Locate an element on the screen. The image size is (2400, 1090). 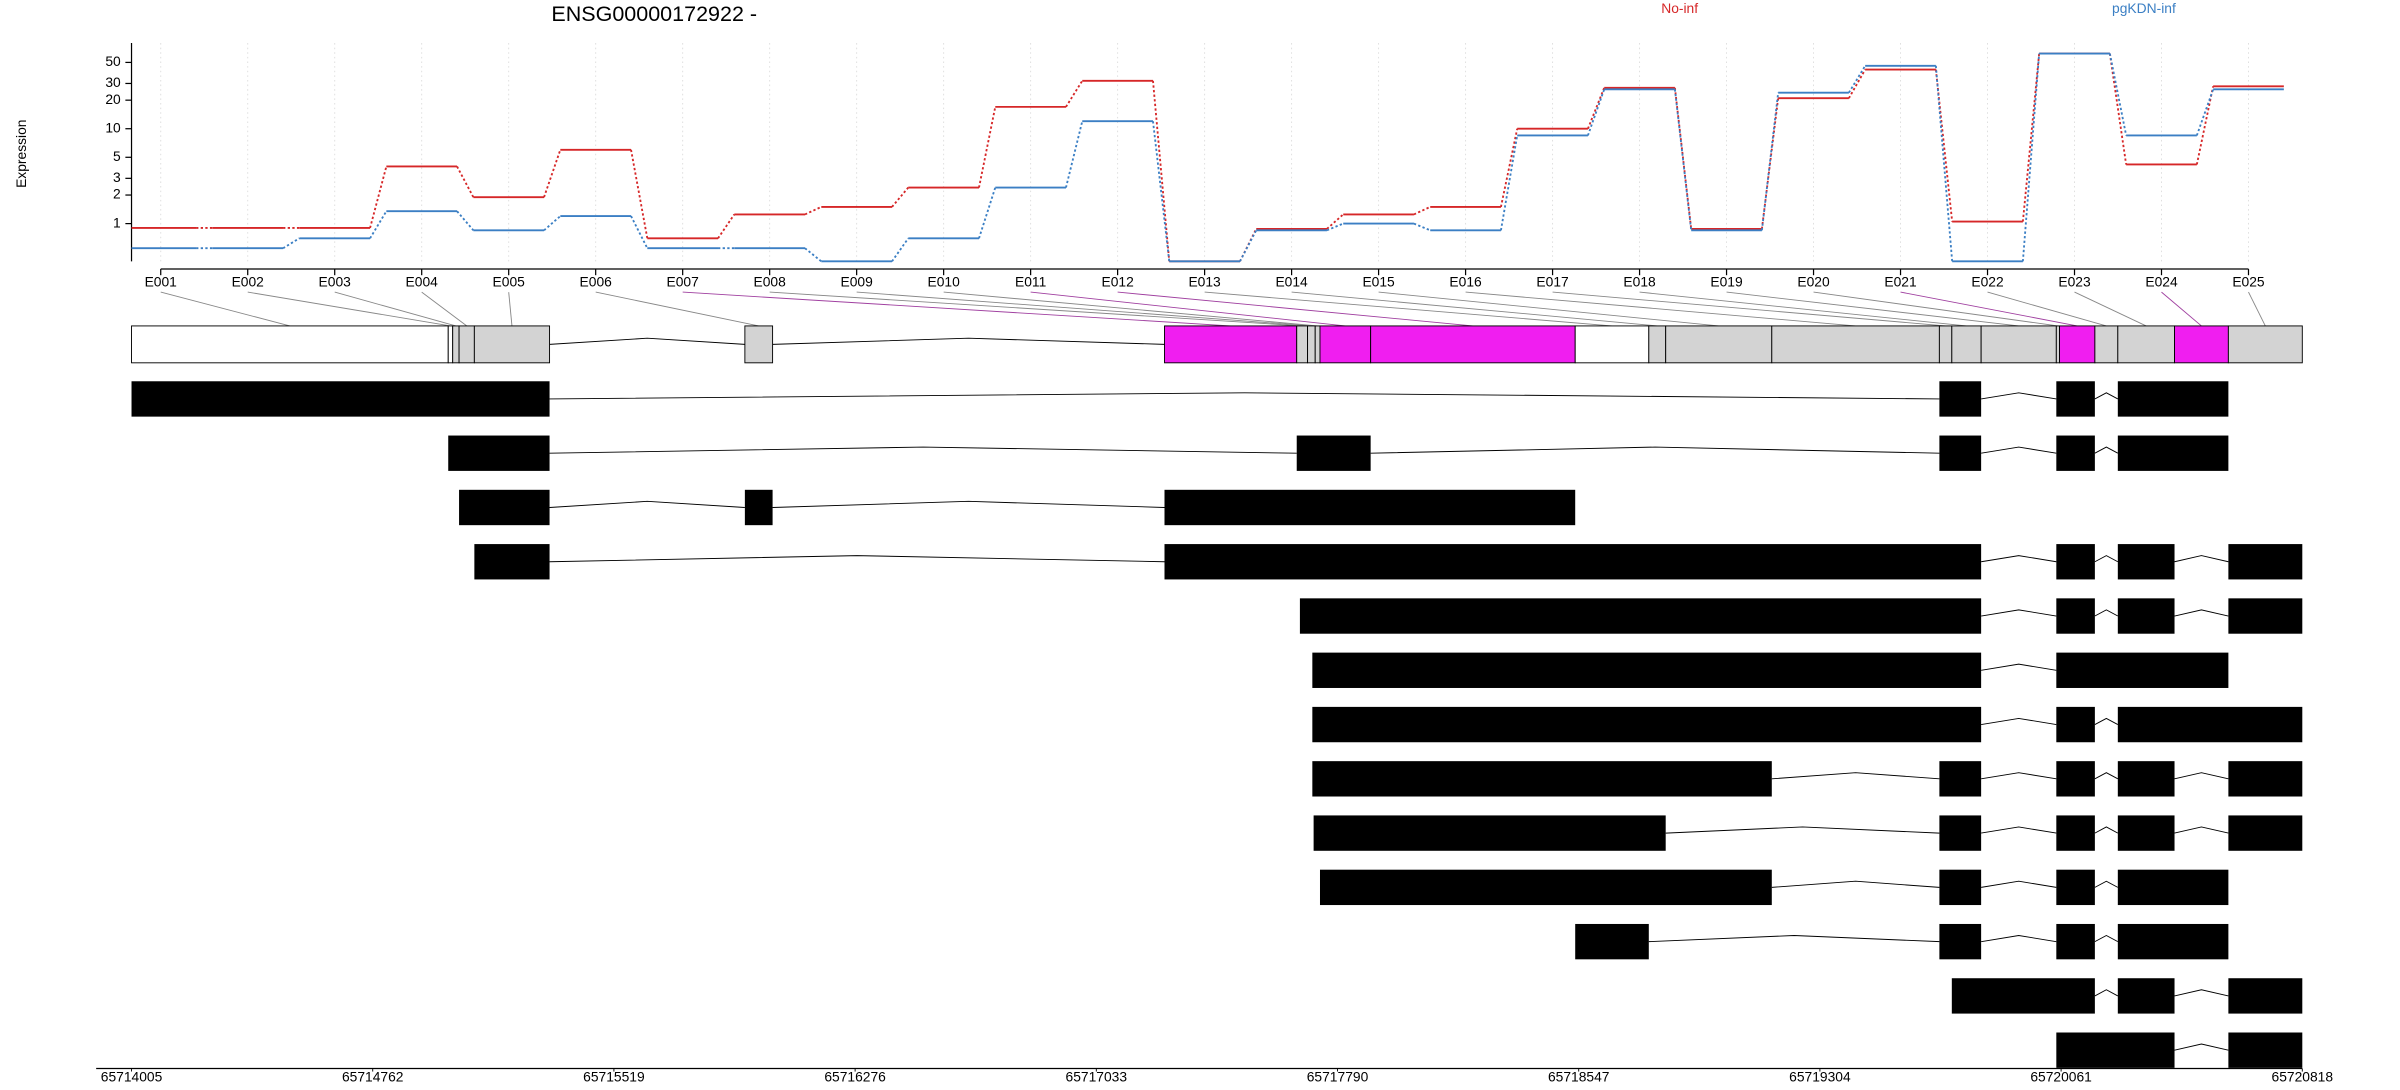
genomic-tick-label: 65717033 is located at coordinates (1097, 1076).